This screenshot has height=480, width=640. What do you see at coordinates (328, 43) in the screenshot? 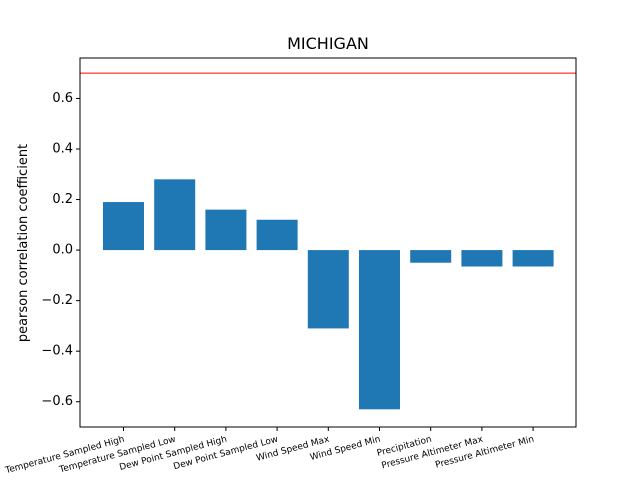
I see `chart-title: MICHIGAN` at bounding box center [328, 43].